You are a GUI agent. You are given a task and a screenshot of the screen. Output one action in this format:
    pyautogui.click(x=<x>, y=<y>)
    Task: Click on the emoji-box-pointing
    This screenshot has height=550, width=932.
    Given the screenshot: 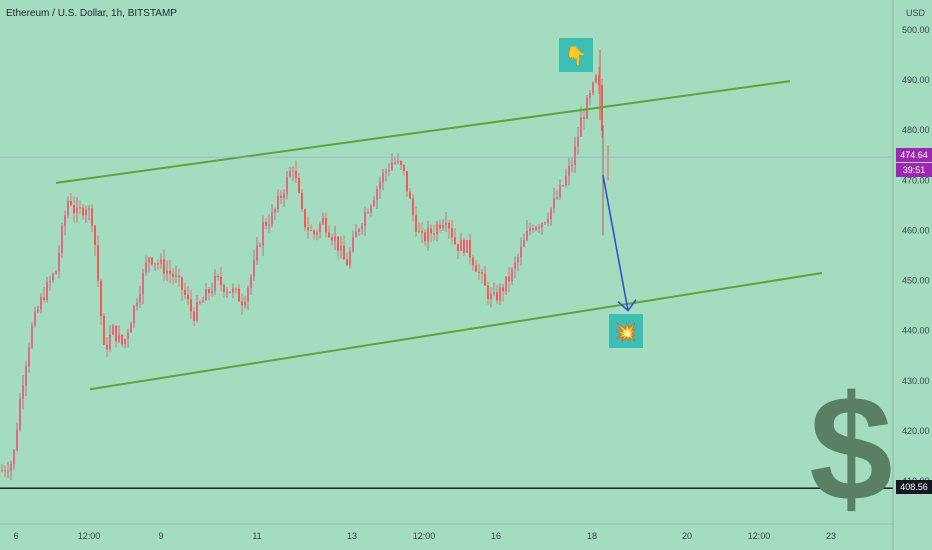 What is the action you would take?
    pyautogui.click(x=576, y=55)
    